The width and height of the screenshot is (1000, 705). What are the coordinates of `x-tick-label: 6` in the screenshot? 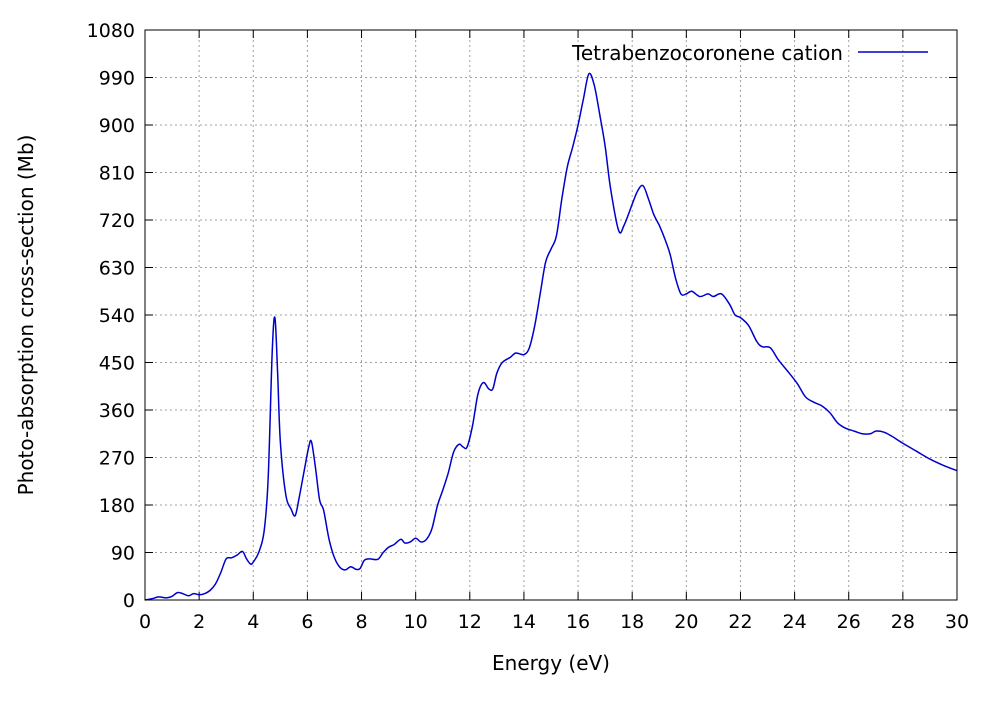 It's located at (307, 622).